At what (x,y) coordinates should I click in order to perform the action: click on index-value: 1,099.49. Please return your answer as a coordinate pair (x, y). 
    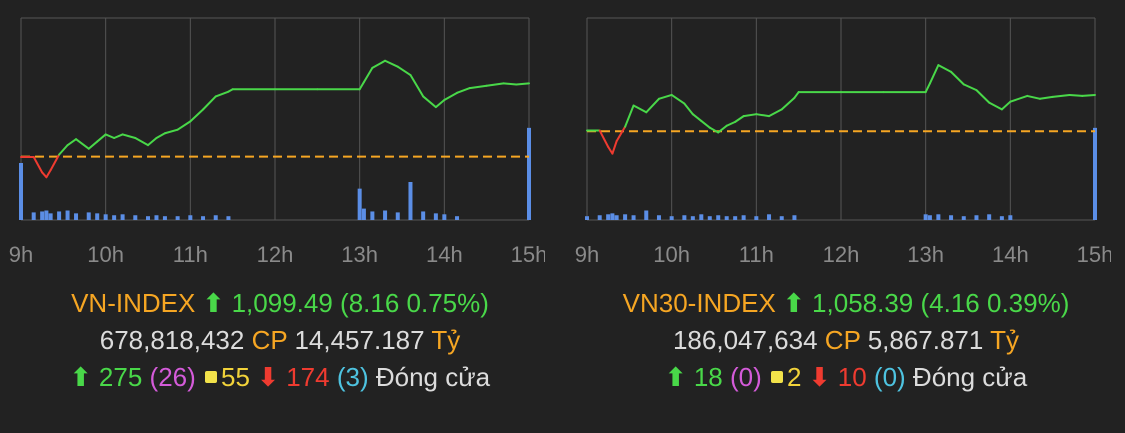
    Looking at the image, I should click on (282, 303).